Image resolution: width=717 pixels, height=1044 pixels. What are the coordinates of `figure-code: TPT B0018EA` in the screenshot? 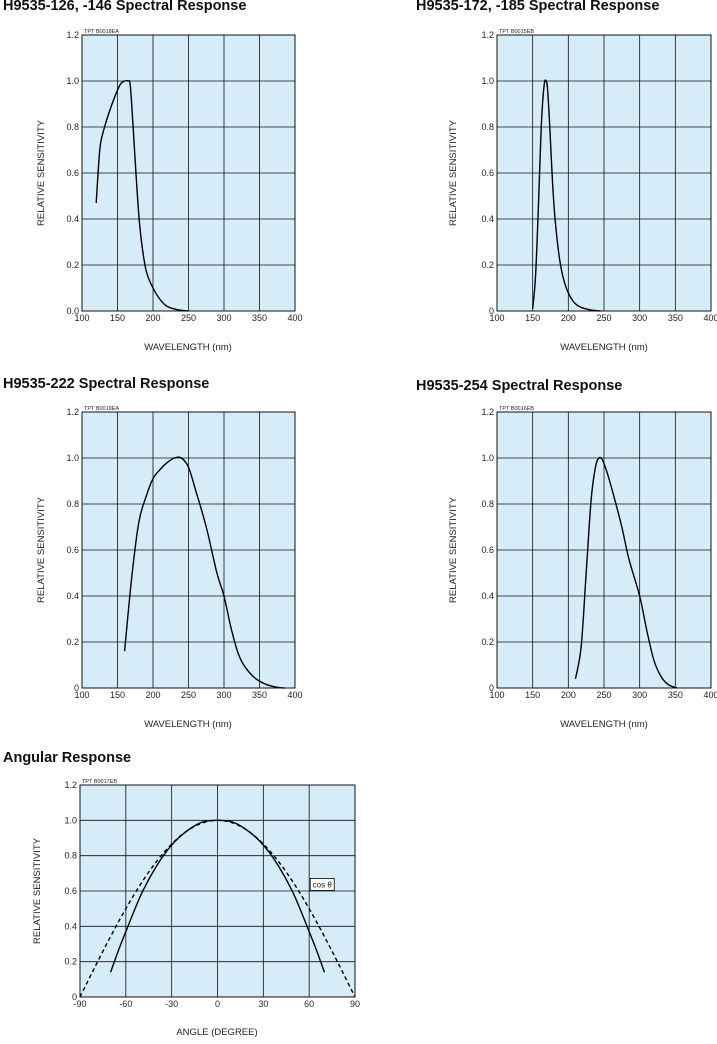 It's located at (101, 32).